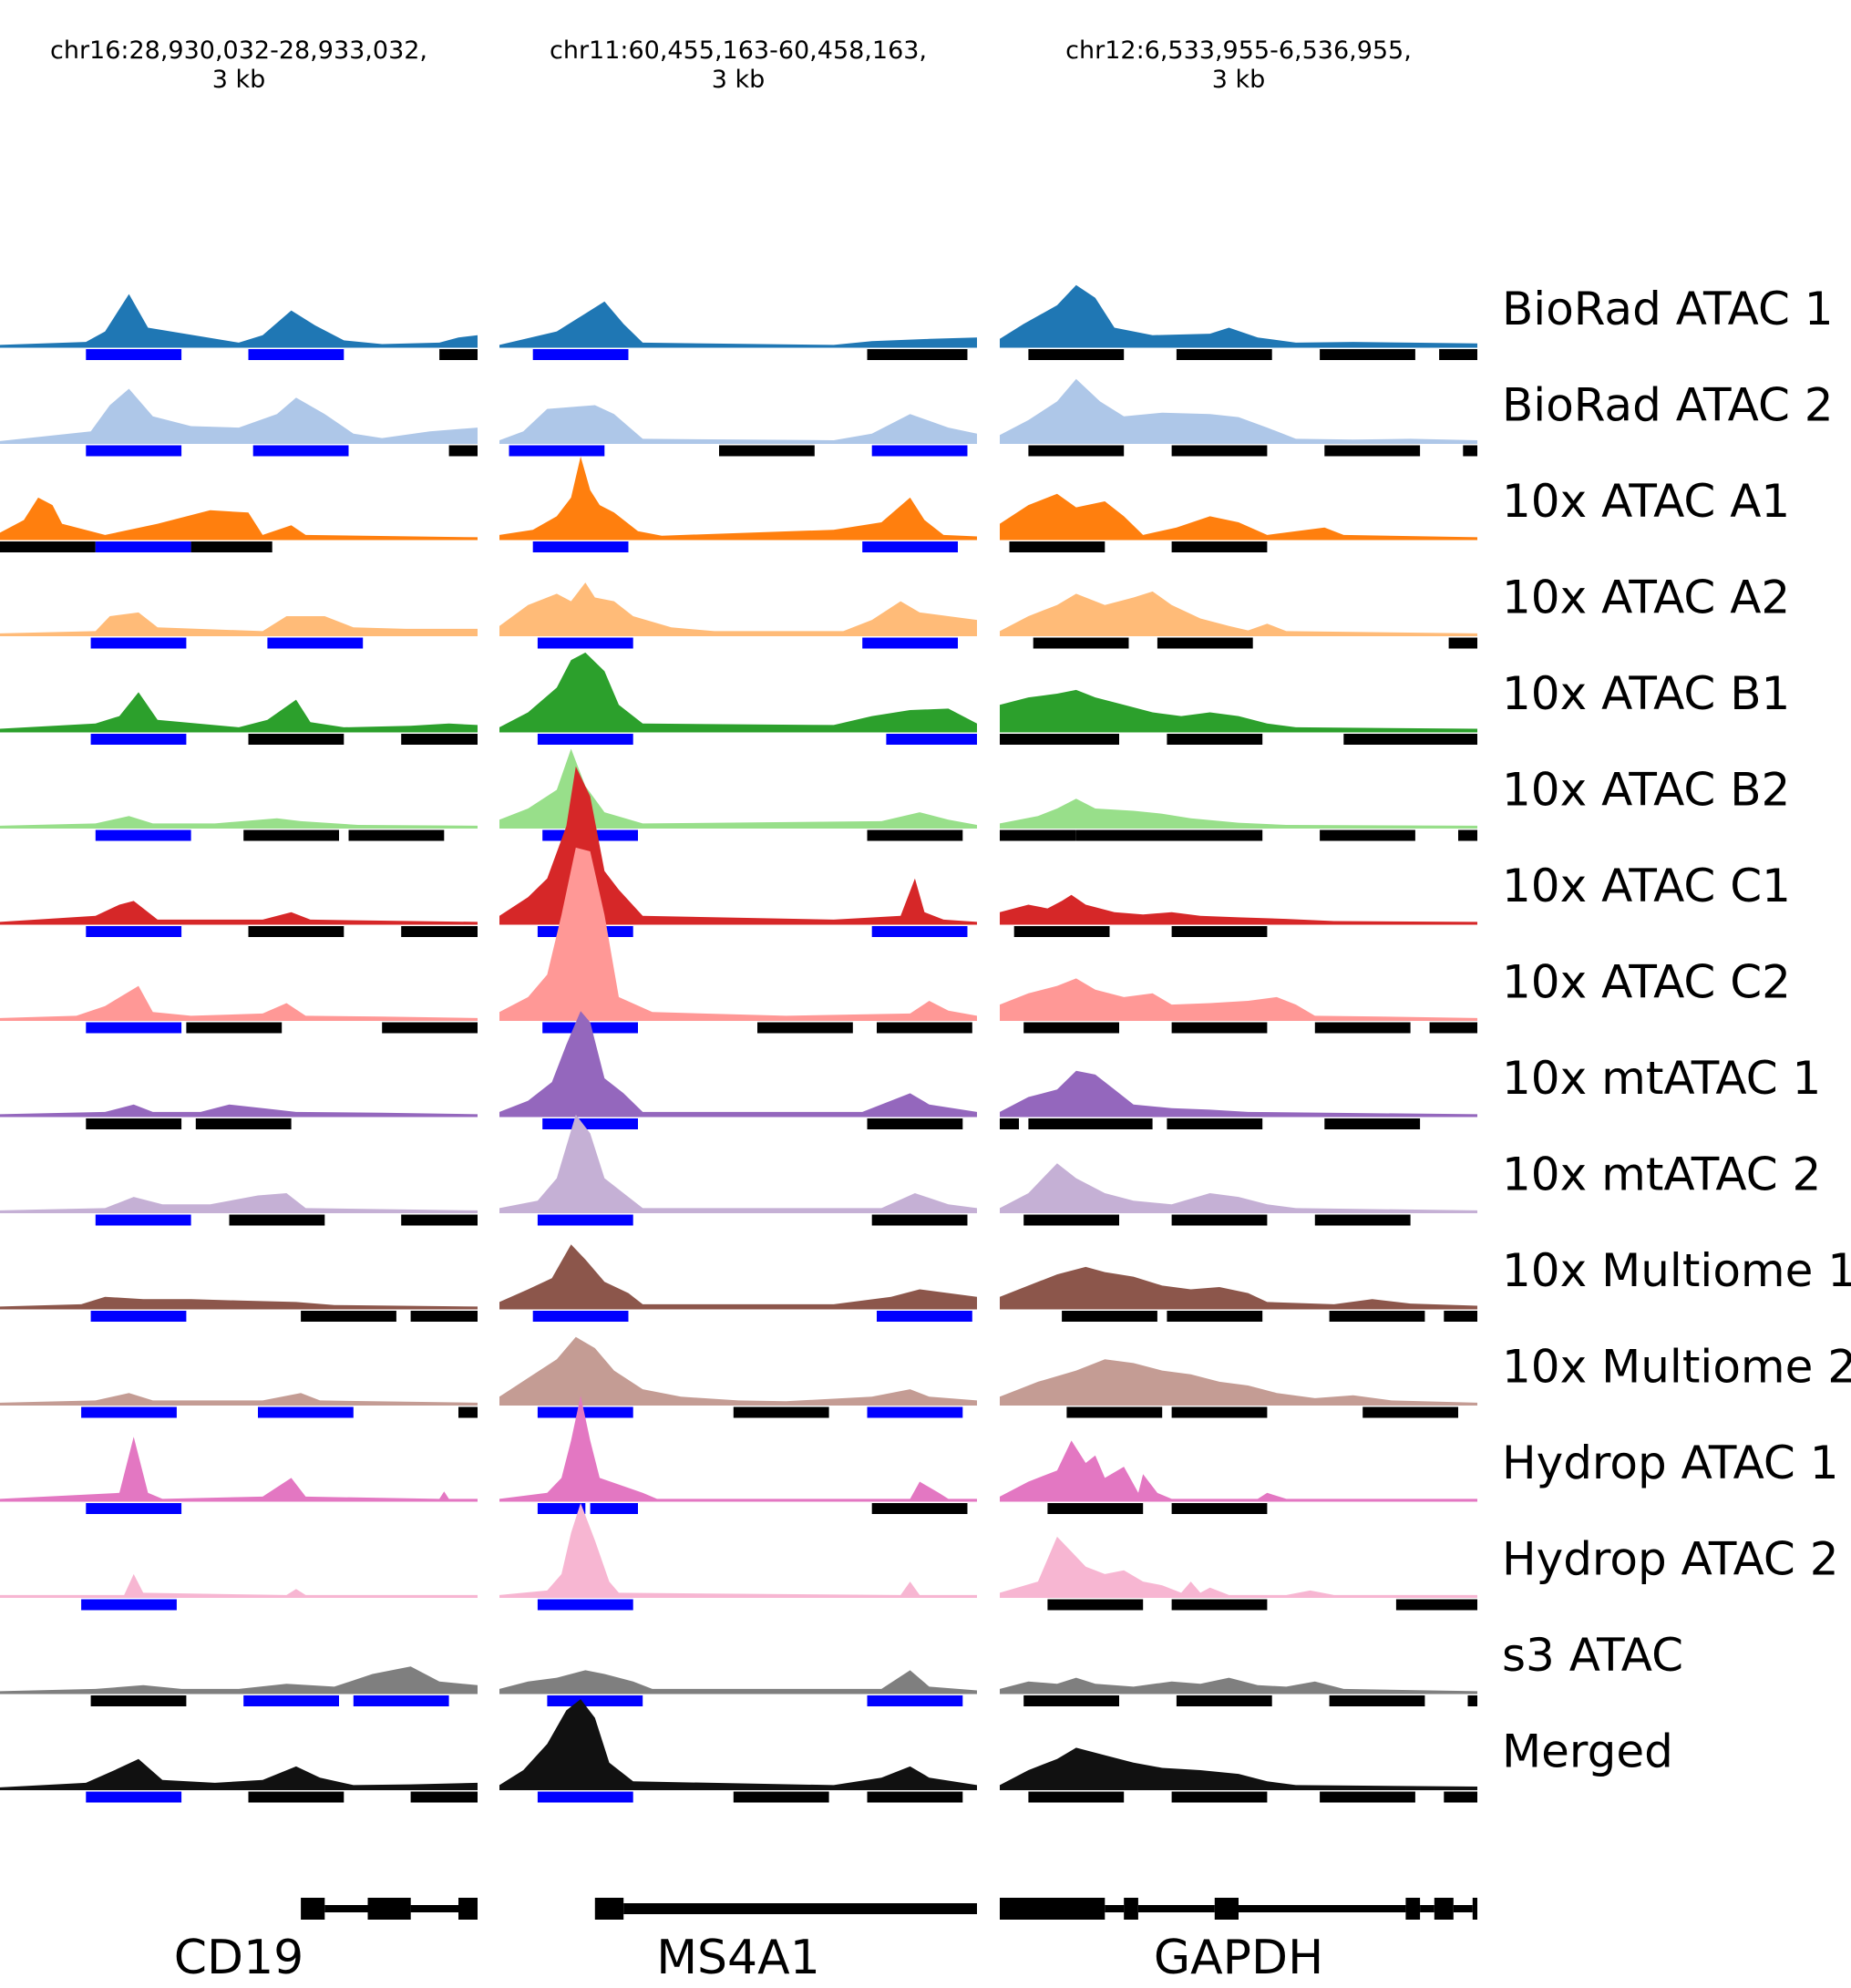  What do you see at coordinates (1661, 1175) in the screenshot?
I see `track-label: 10x mtATAC 2` at bounding box center [1661, 1175].